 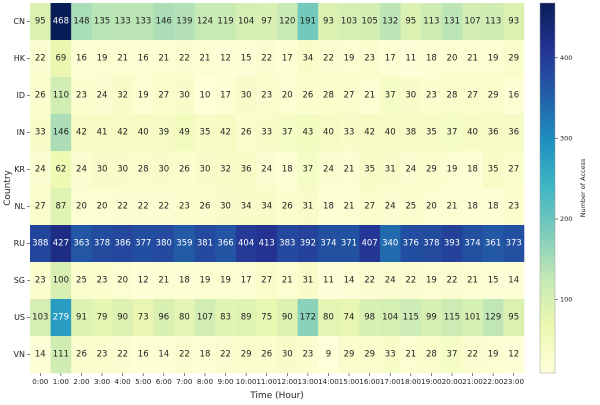 I want to click on heatmap-cell-value: 371, so click(x=349, y=244).